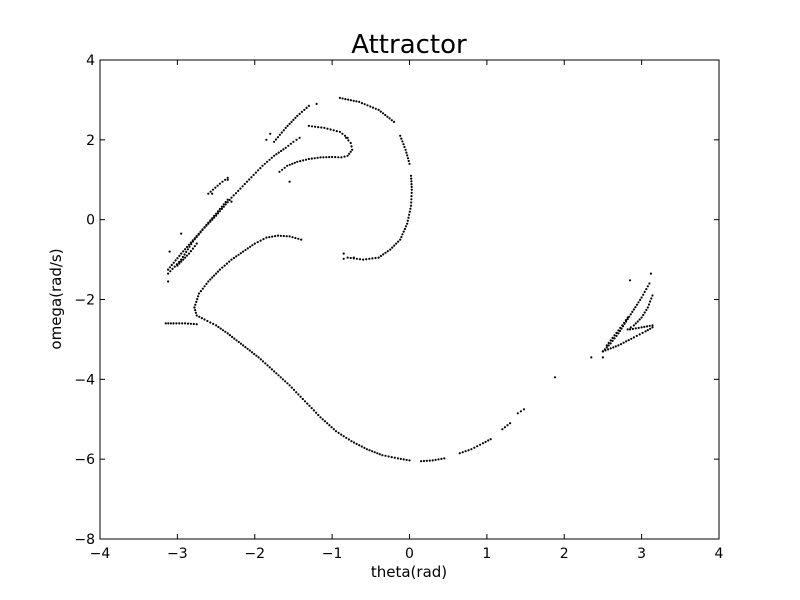 The height and width of the screenshot is (600, 800). I want to click on y-tick-label: −2, so click(84, 301).